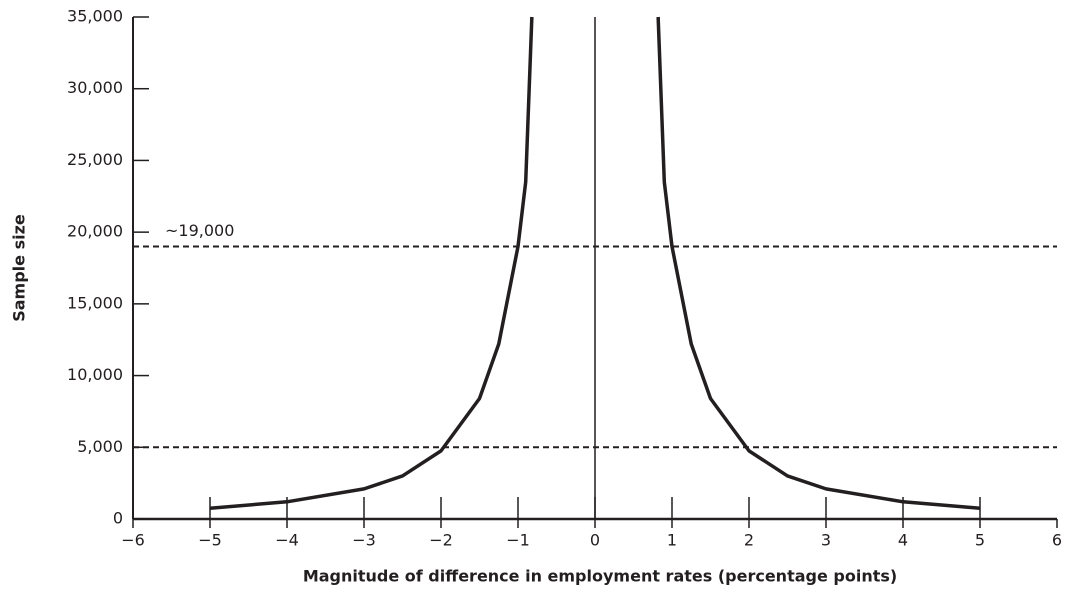 This screenshot has width=1067, height=596. What do you see at coordinates (364, 540) in the screenshot?
I see `x-tick-label: −3` at bounding box center [364, 540].